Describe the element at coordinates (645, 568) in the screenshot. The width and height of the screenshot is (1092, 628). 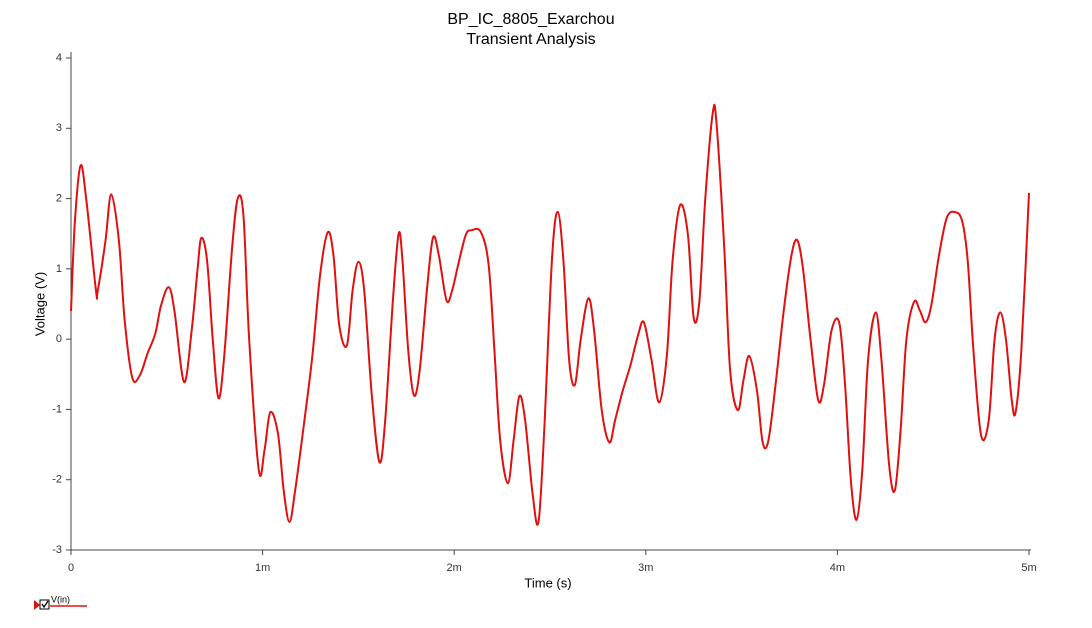
I see `x-tick-label: 3m` at that location.